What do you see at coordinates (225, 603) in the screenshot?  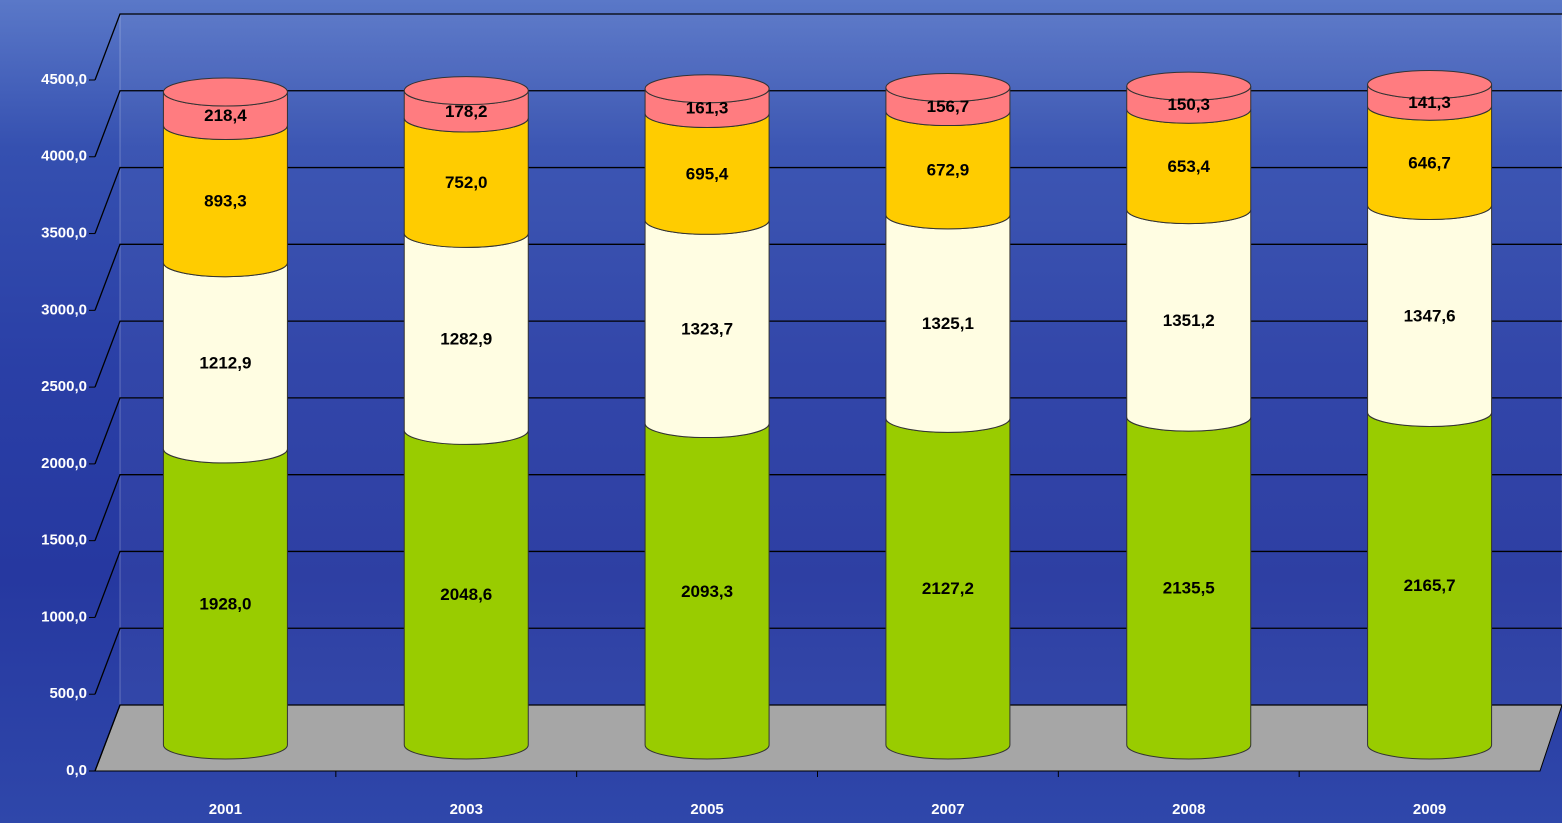 I see `value-label: 1928,0` at bounding box center [225, 603].